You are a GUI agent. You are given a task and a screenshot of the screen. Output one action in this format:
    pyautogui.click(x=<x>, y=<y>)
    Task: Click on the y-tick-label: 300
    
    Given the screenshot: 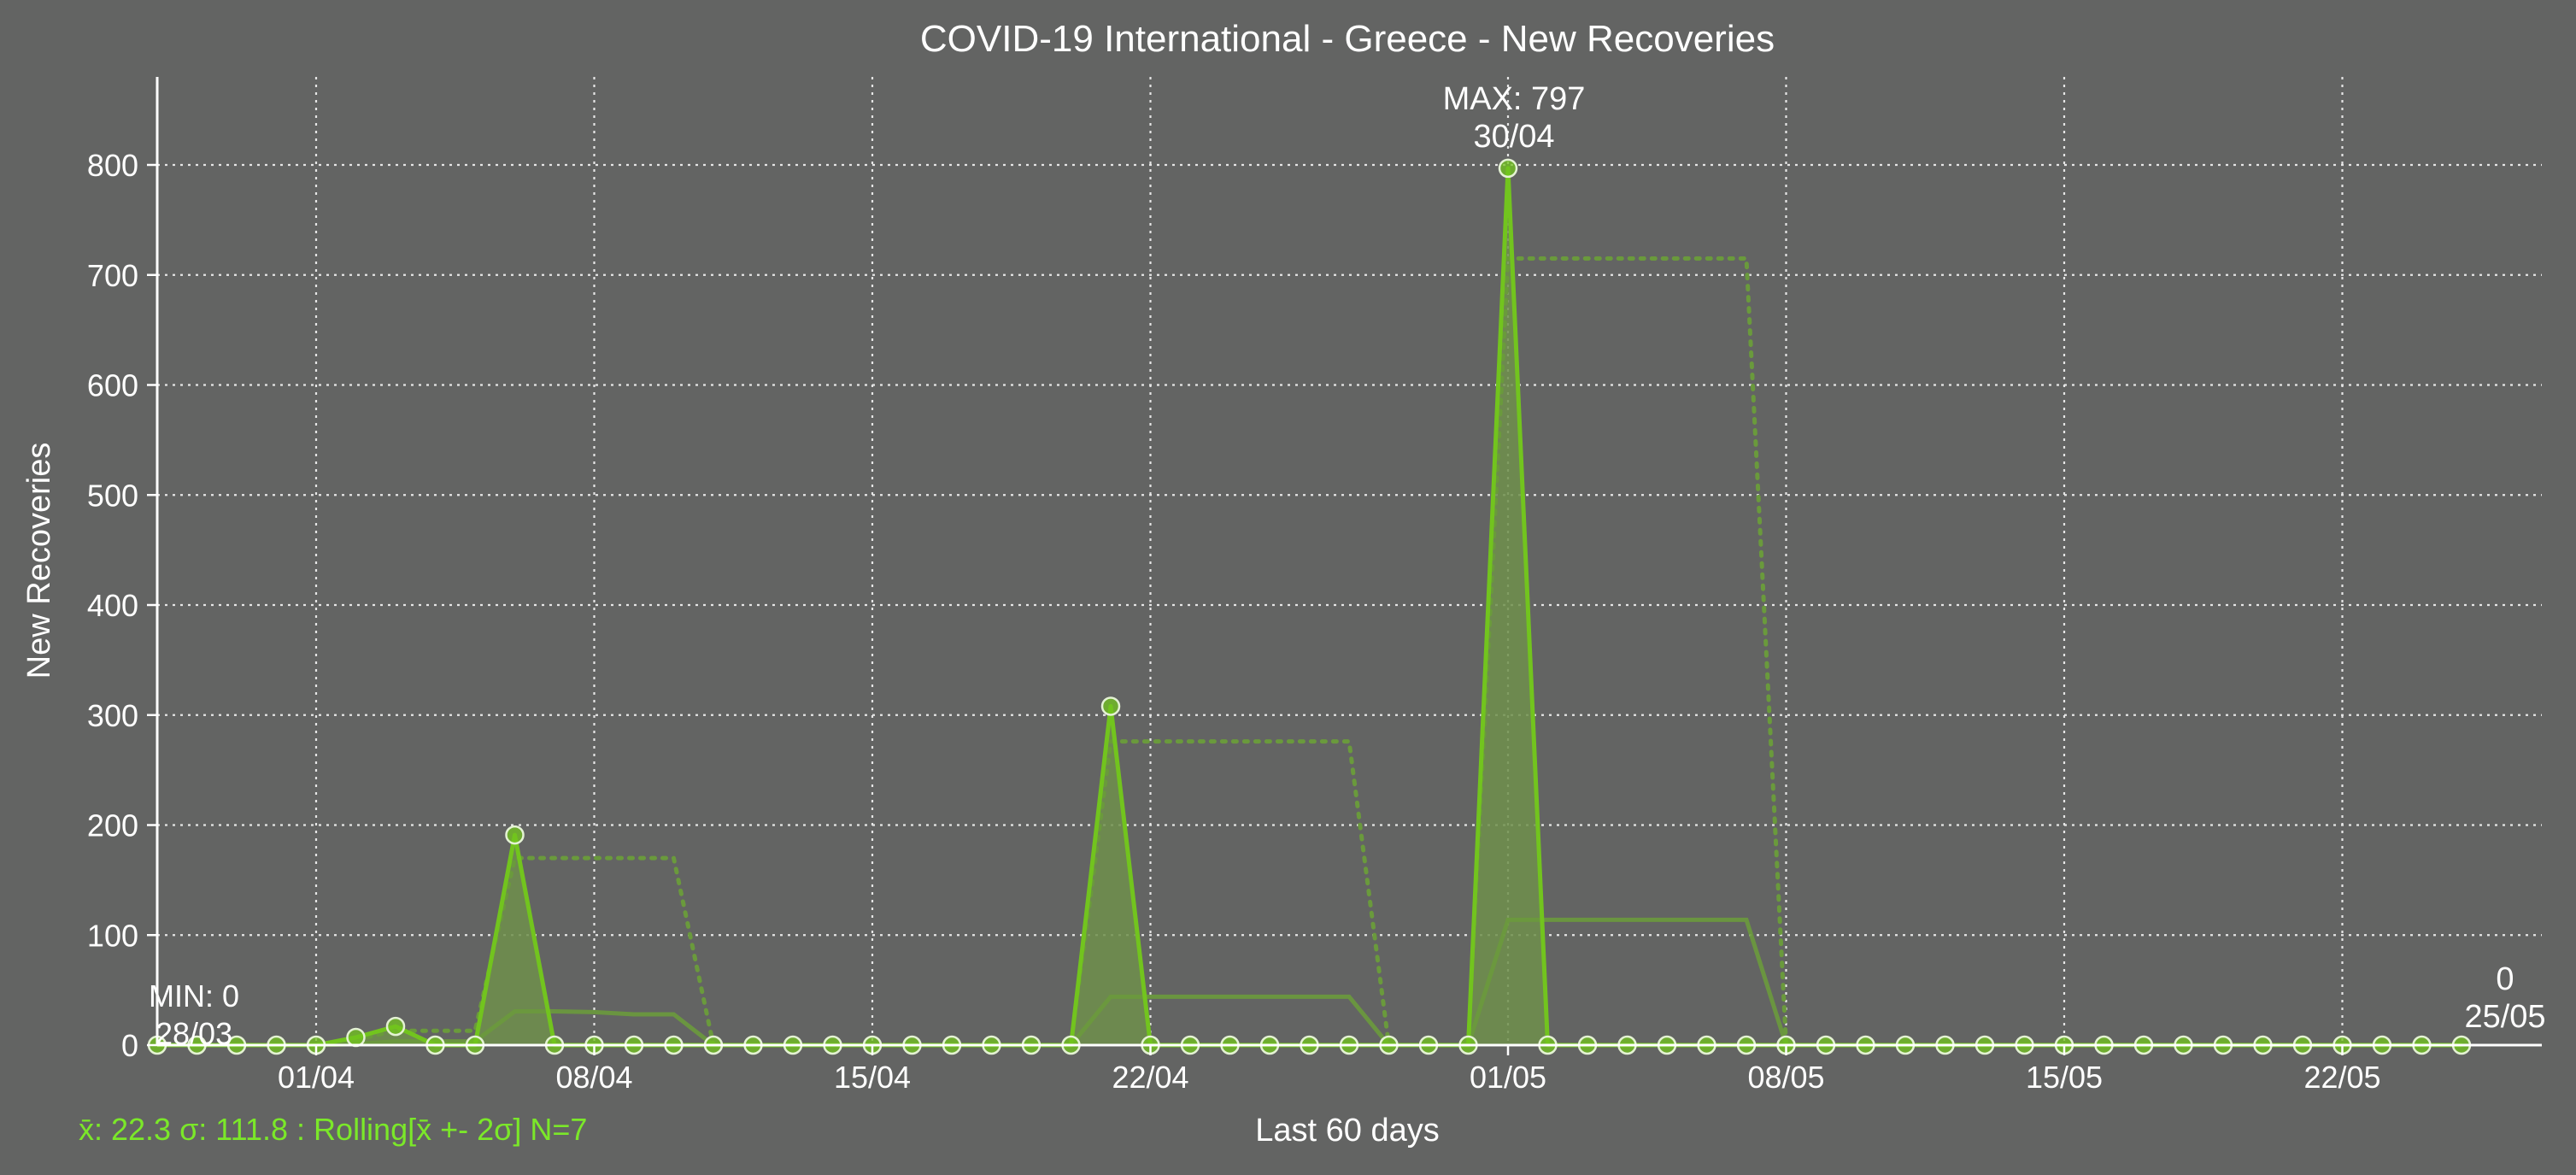 What is the action you would take?
    pyautogui.click(x=112, y=715)
    